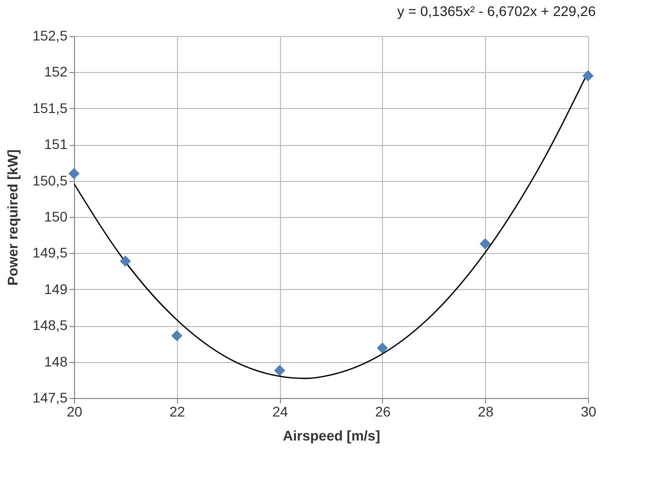  What do you see at coordinates (12, 217) in the screenshot?
I see `y-axis-title: Power required [kW]` at bounding box center [12, 217].